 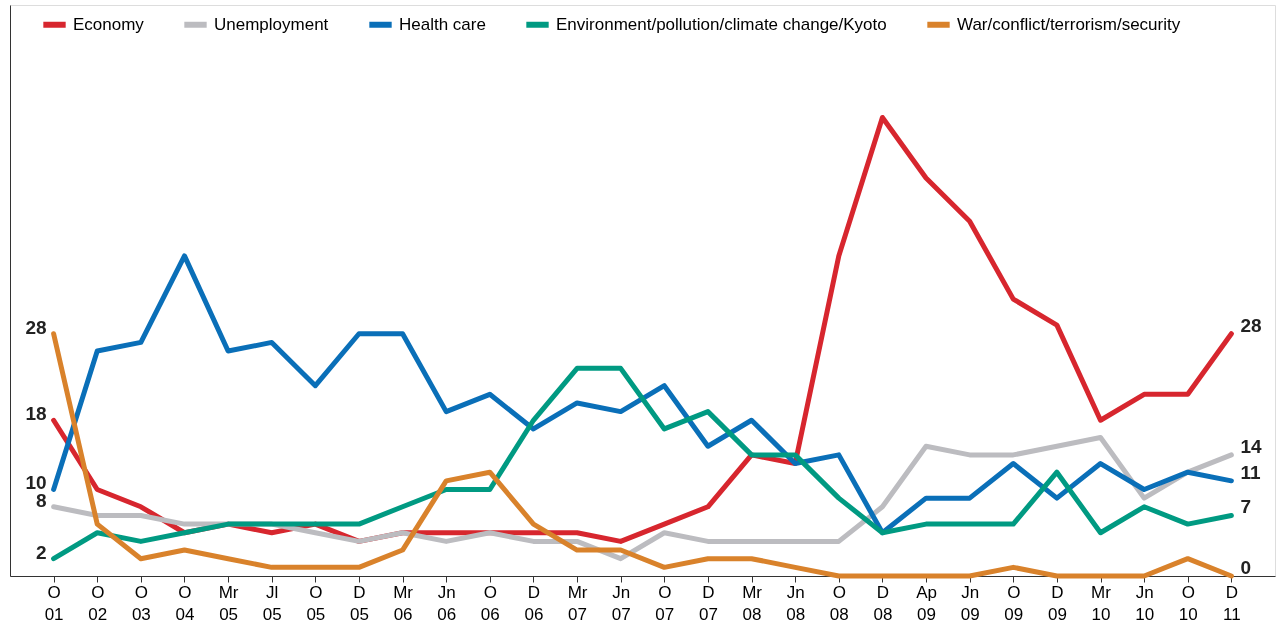 What do you see at coordinates (970, 603) in the screenshot?
I see `x-tick-label: Jn 09` at bounding box center [970, 603].